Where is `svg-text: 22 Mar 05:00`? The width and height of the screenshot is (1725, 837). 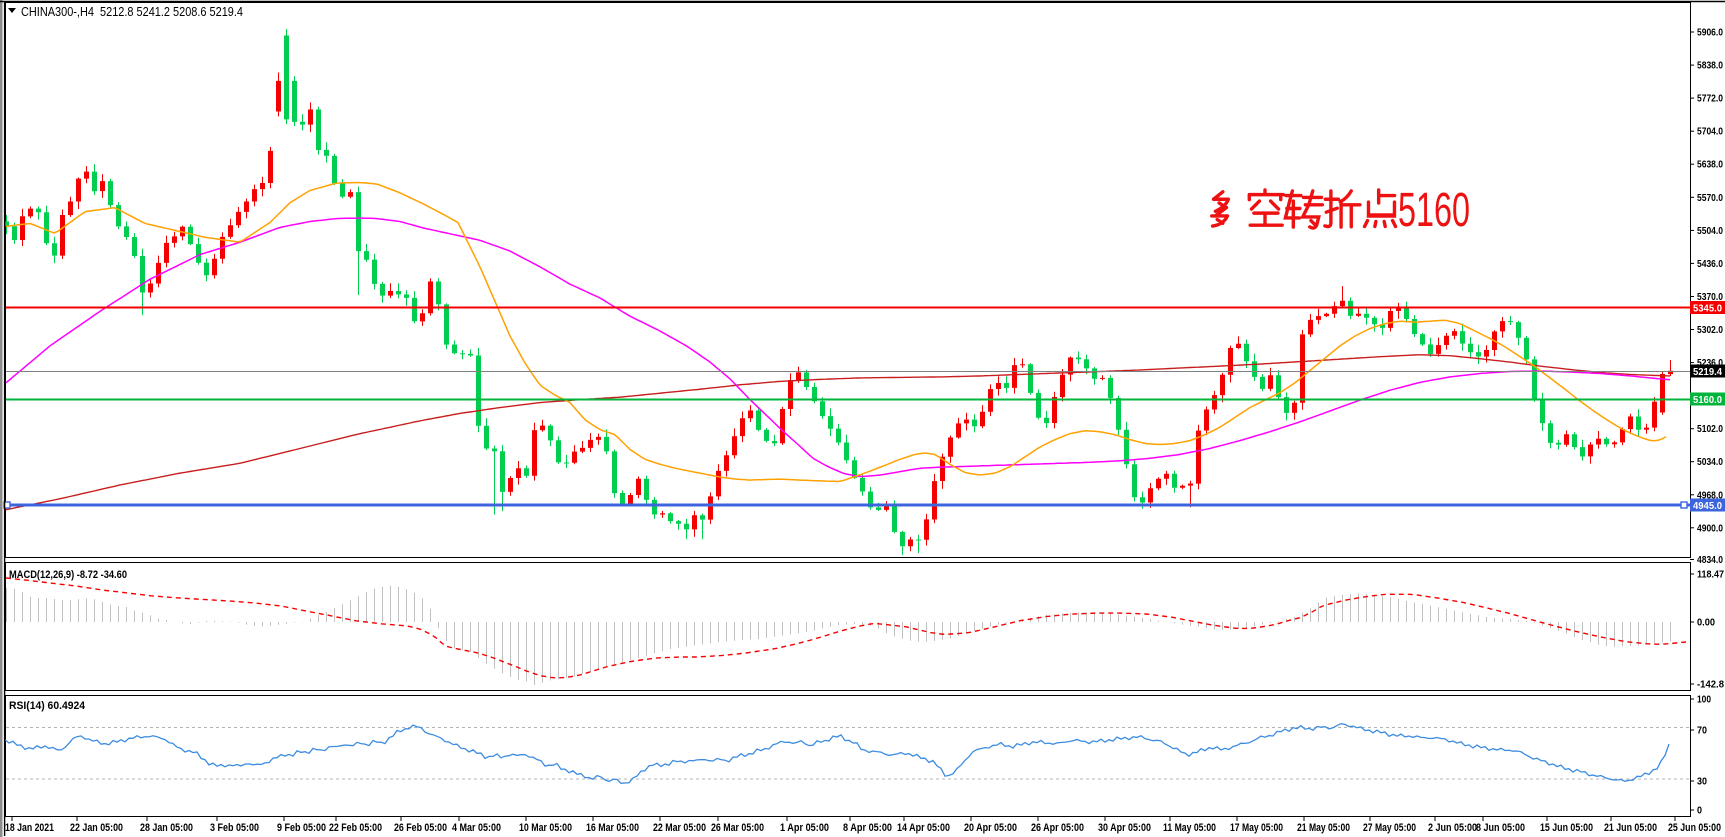 svg-text: 22 Mar 05:00 is located at coordinates (679, 828).